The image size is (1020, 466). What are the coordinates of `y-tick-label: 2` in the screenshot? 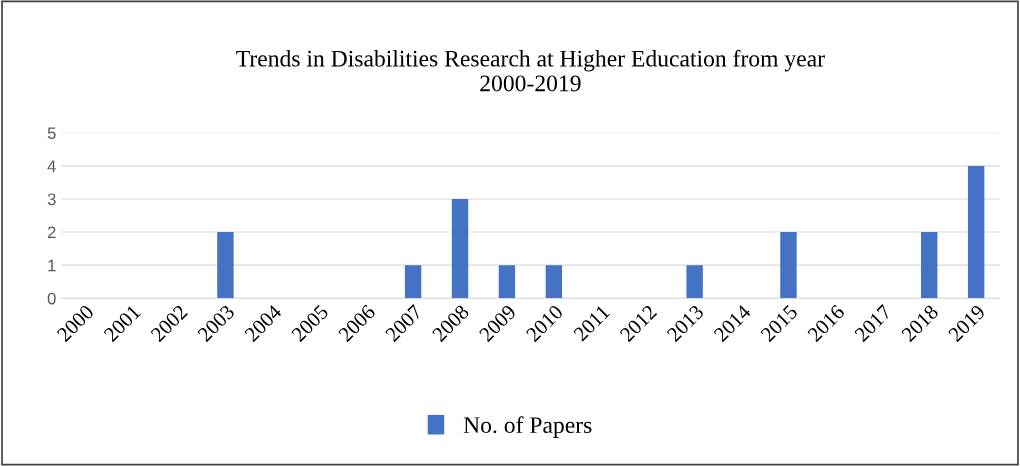 It's located at (51, 232).